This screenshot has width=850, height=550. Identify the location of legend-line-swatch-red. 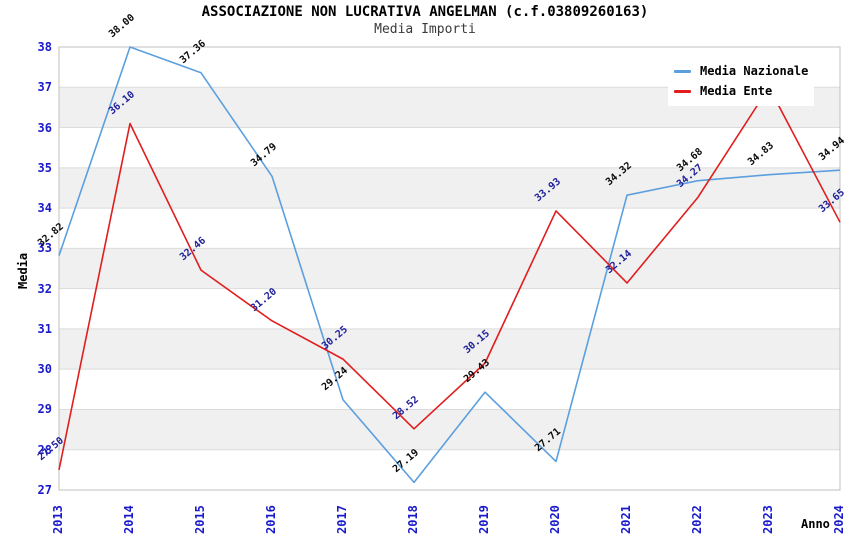
(682, 91).